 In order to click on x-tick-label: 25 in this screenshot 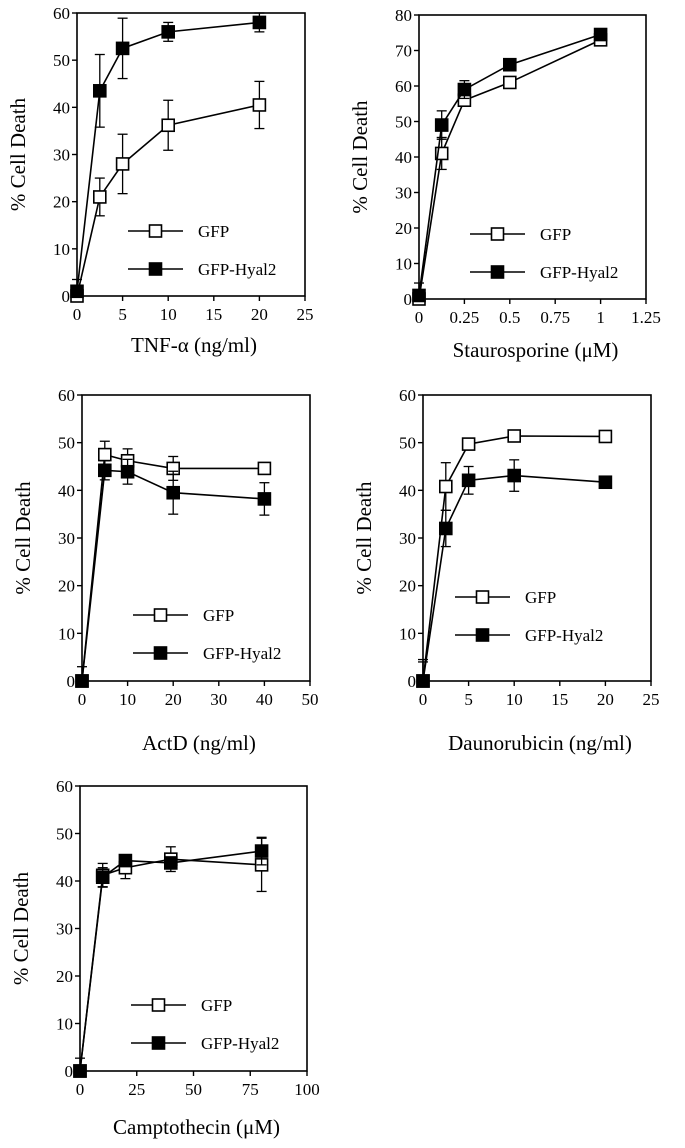, I will do `click(651, 699)`.